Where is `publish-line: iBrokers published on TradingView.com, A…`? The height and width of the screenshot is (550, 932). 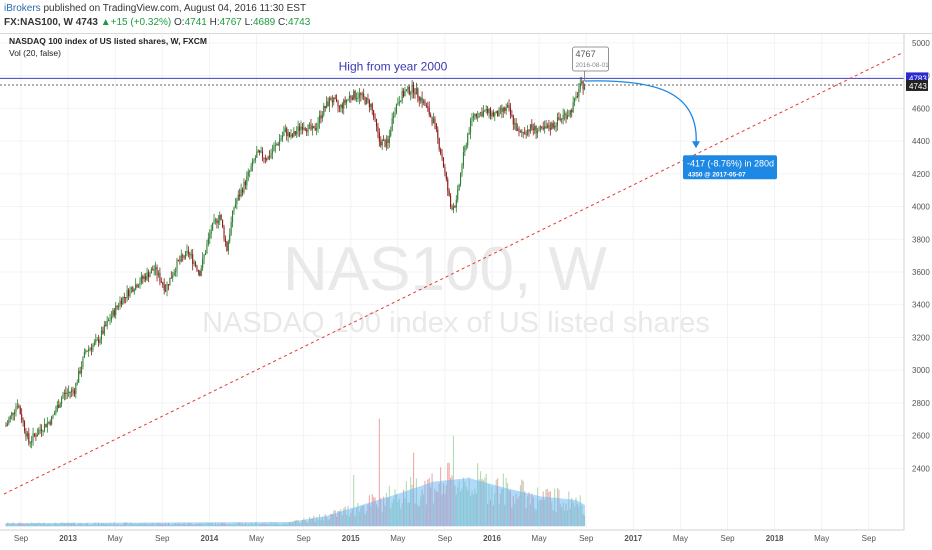 publish-line: iBrokers published on TradingView.com, A… is located at coordinates (155, 8).